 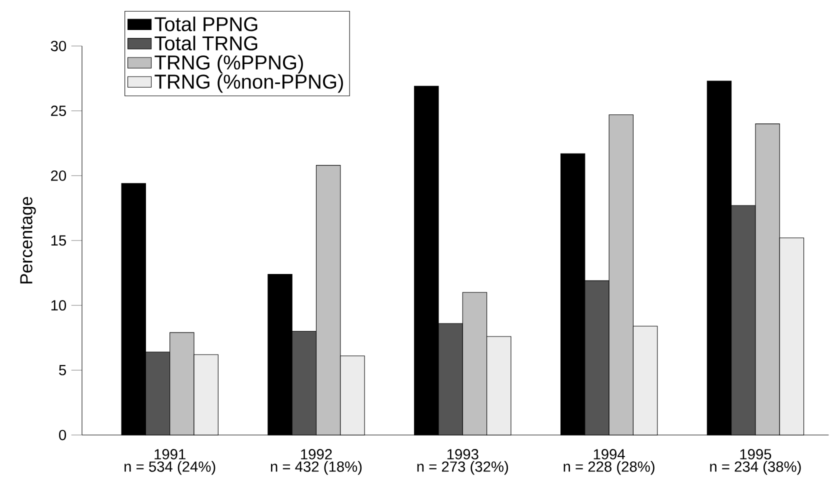 I want to click on x-tick-label: 1995, so click(x=756, y=454).